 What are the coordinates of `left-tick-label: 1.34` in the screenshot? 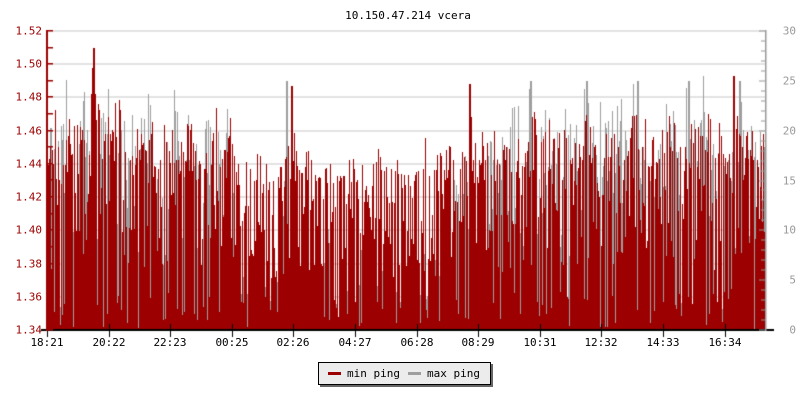 It's located at (29, 330).